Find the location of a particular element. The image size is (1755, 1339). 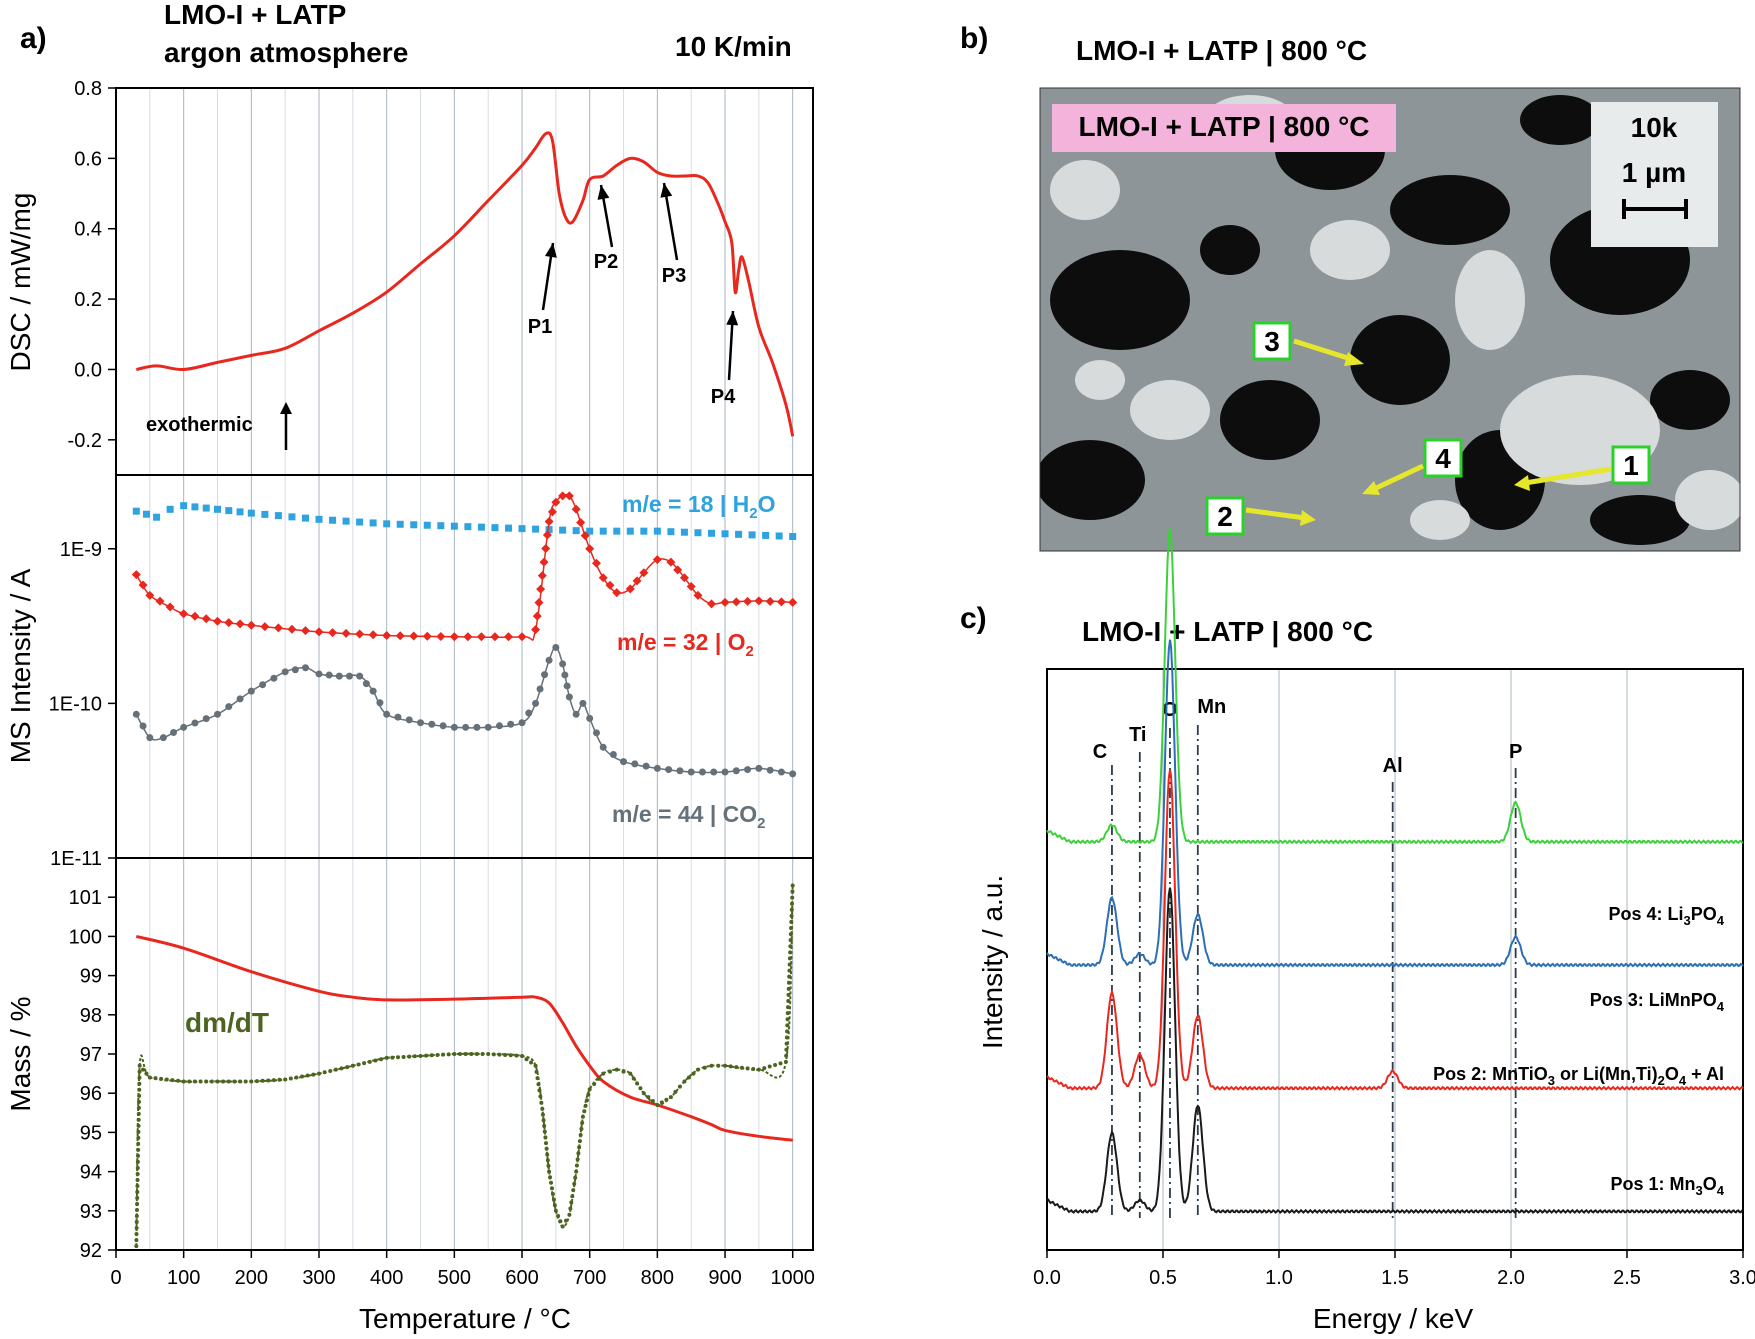

peak-label: P2 is located at coordinates (606, 262).